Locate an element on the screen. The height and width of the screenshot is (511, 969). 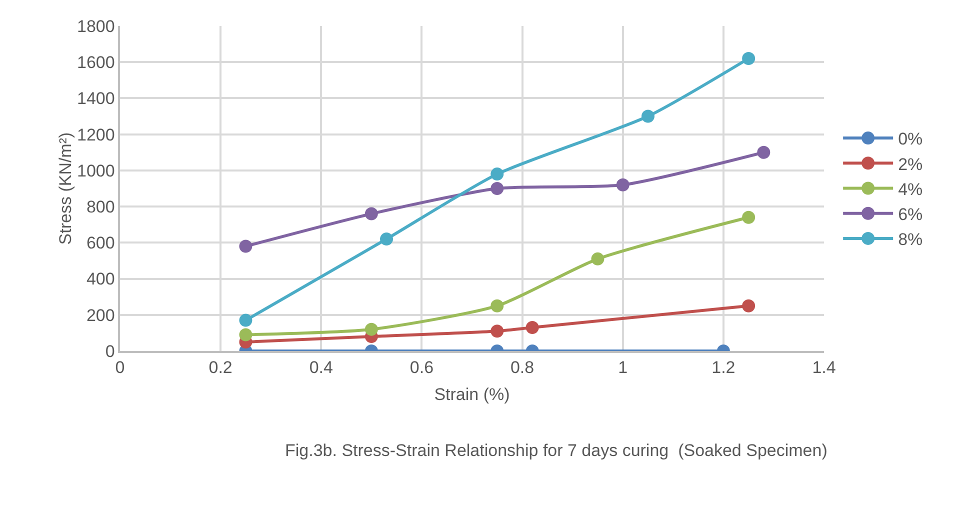
x-tick-label: 1 is located at coordinates (623, 368).